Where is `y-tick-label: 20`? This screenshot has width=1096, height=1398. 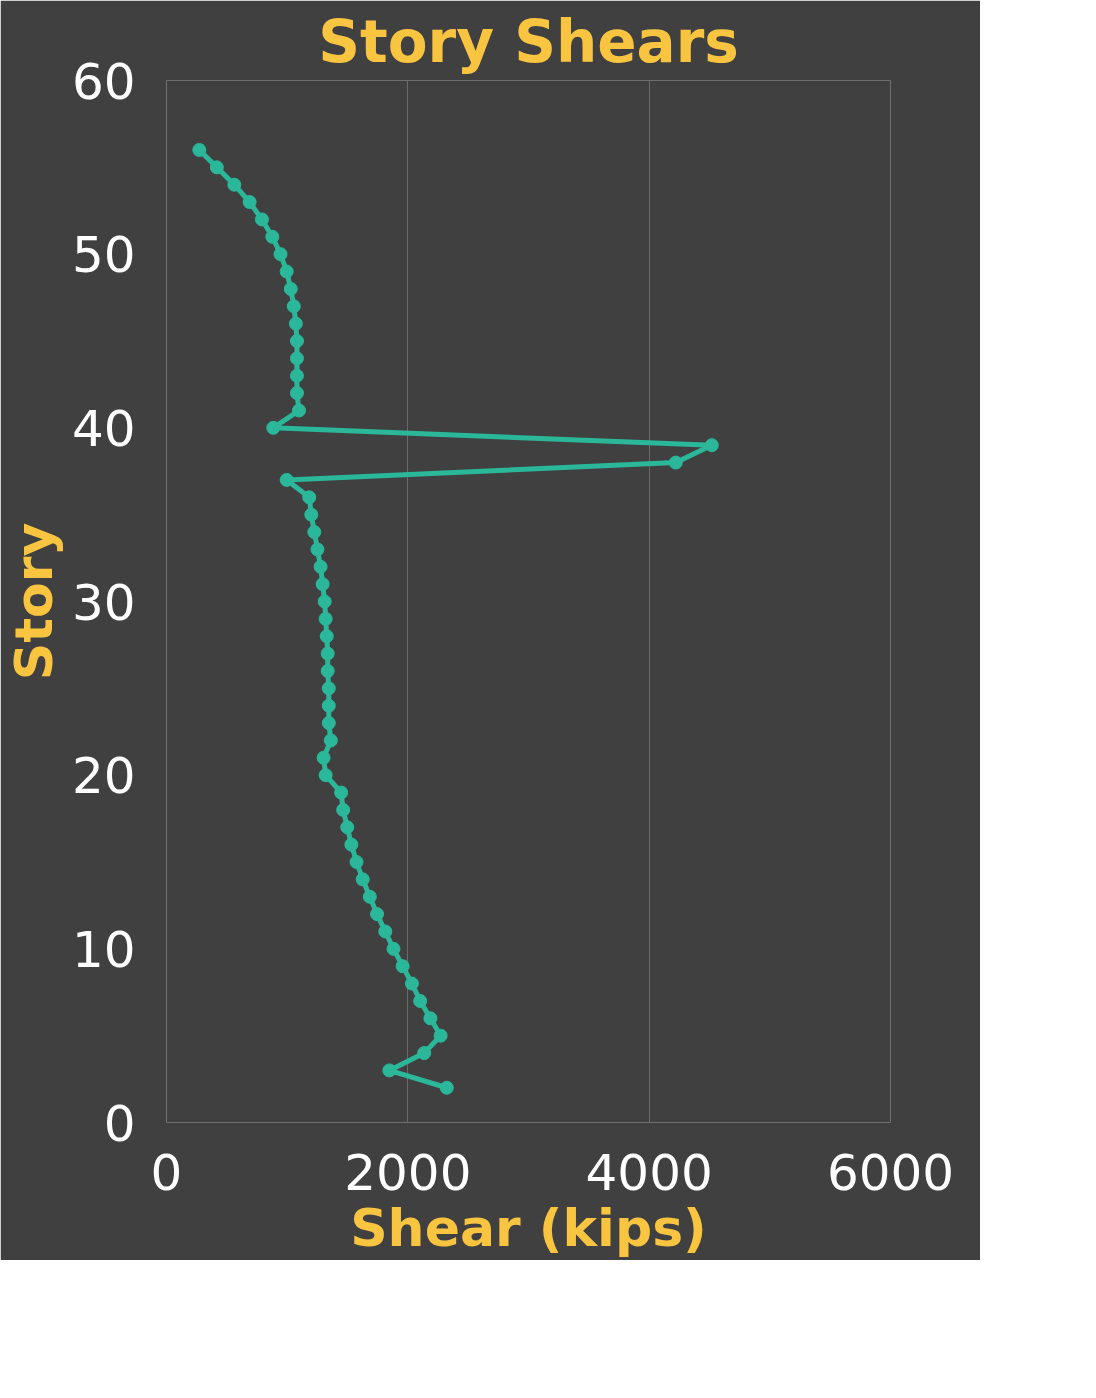 y-tick-label: 20 is located at coordinates (103, 776).